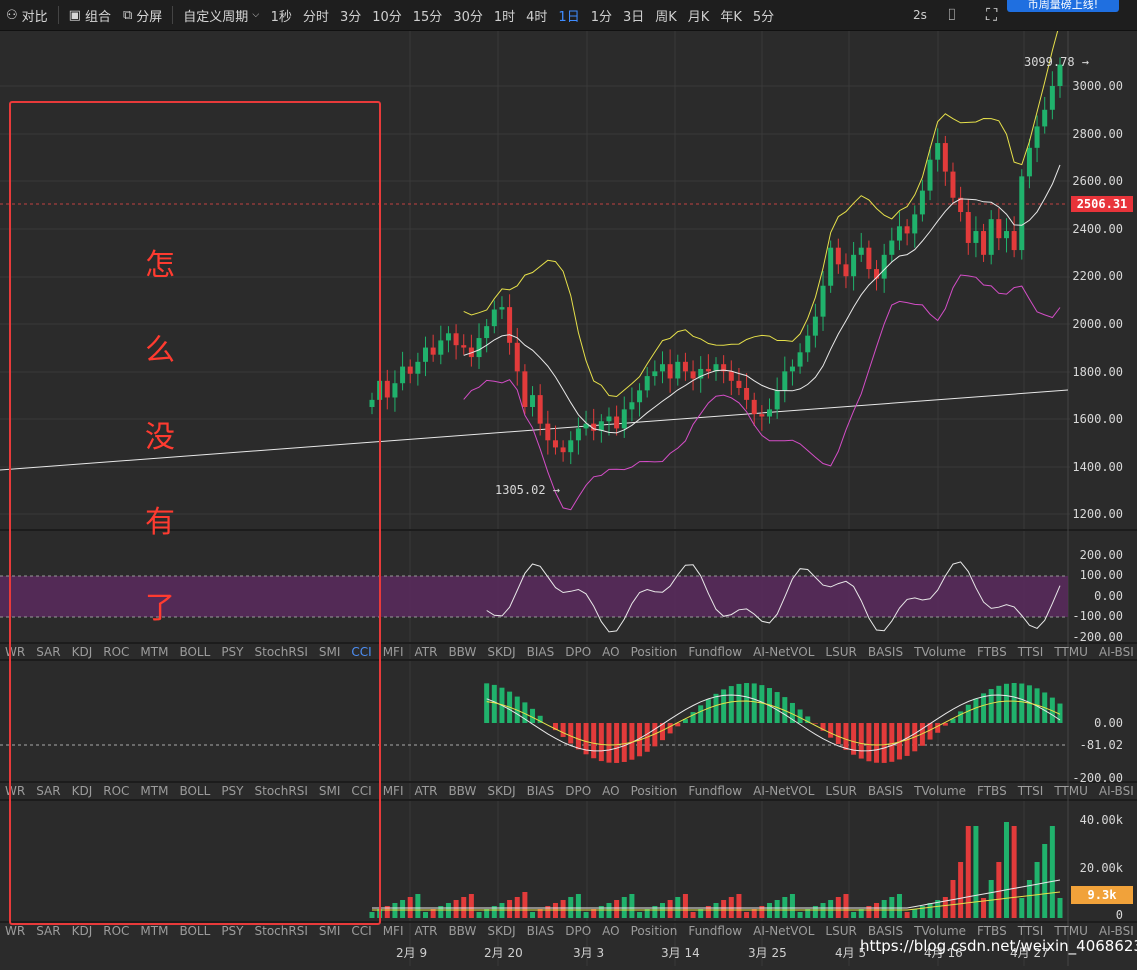  What do you see at coordinates (633, 15) in the screenshot?
I see `period-tab: 3日` at bounding box center [633, 15].